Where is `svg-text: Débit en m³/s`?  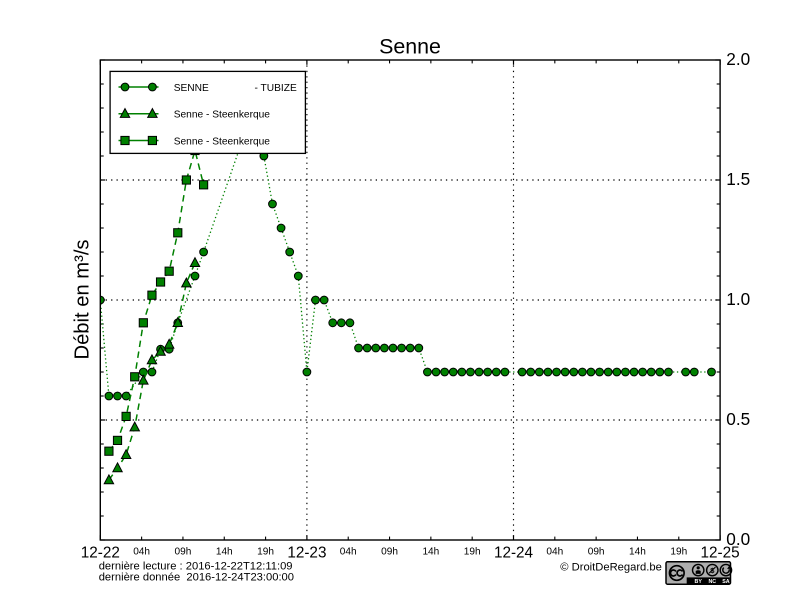 svg-text: Débit en m³/s is located at coordinates (83, 299).